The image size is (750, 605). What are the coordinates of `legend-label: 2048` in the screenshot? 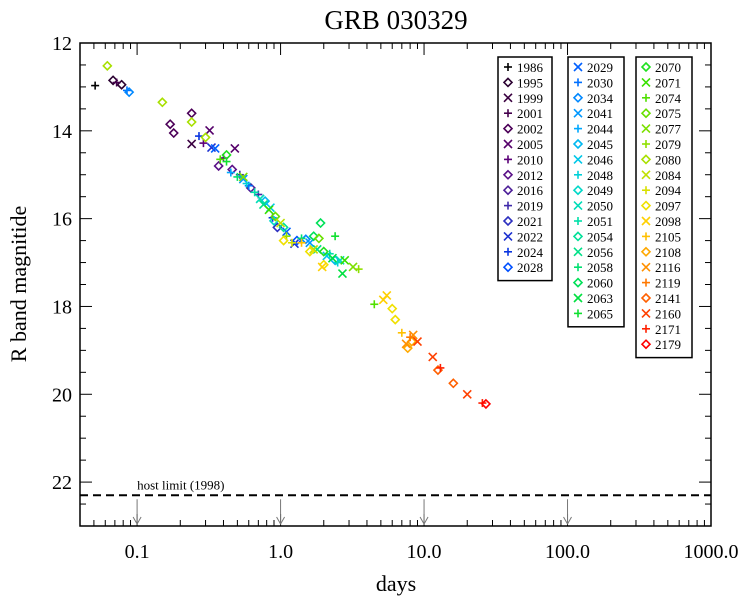 It's located at (600, 175).